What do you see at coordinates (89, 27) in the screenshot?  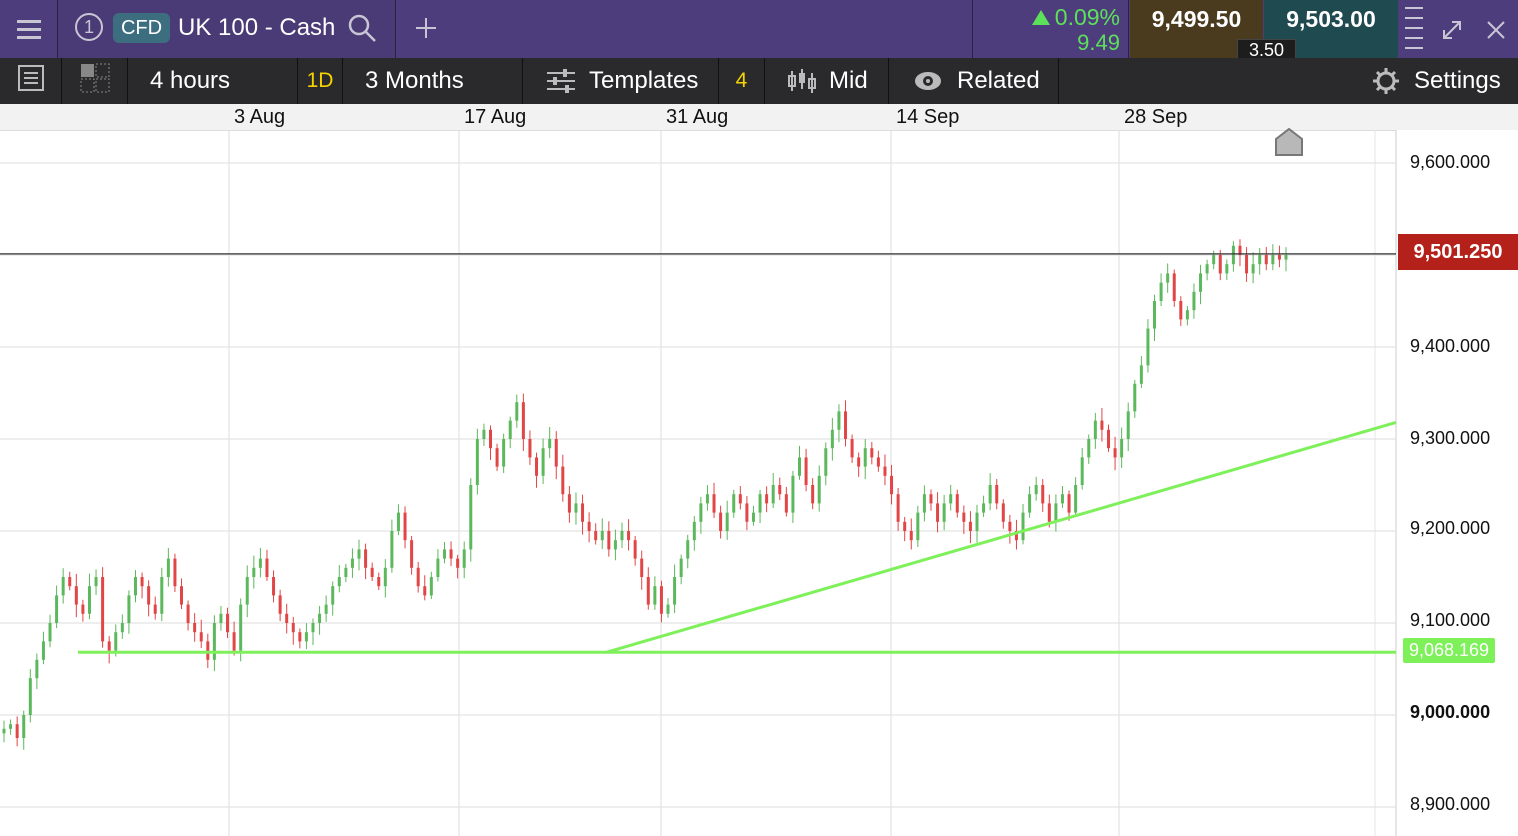 I see `panel-number-badge: 1` at bounding box center [89, 27].